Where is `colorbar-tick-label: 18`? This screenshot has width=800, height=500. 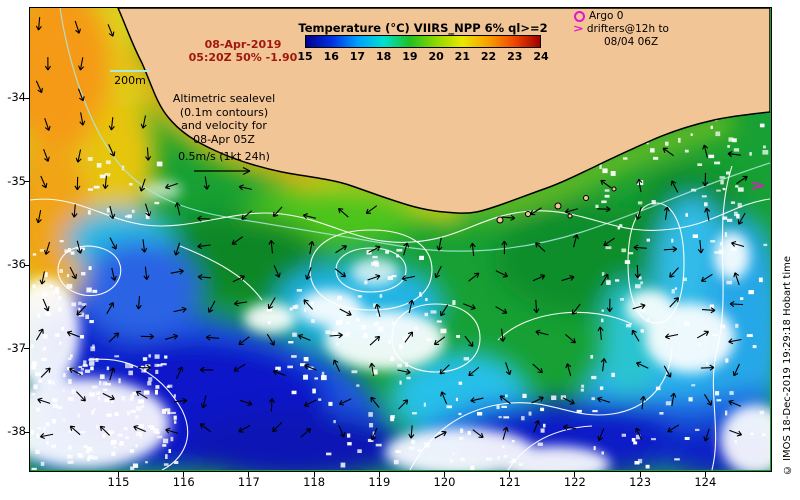
colorbar-tick-label: 18 is located at coordinates (384, 56).